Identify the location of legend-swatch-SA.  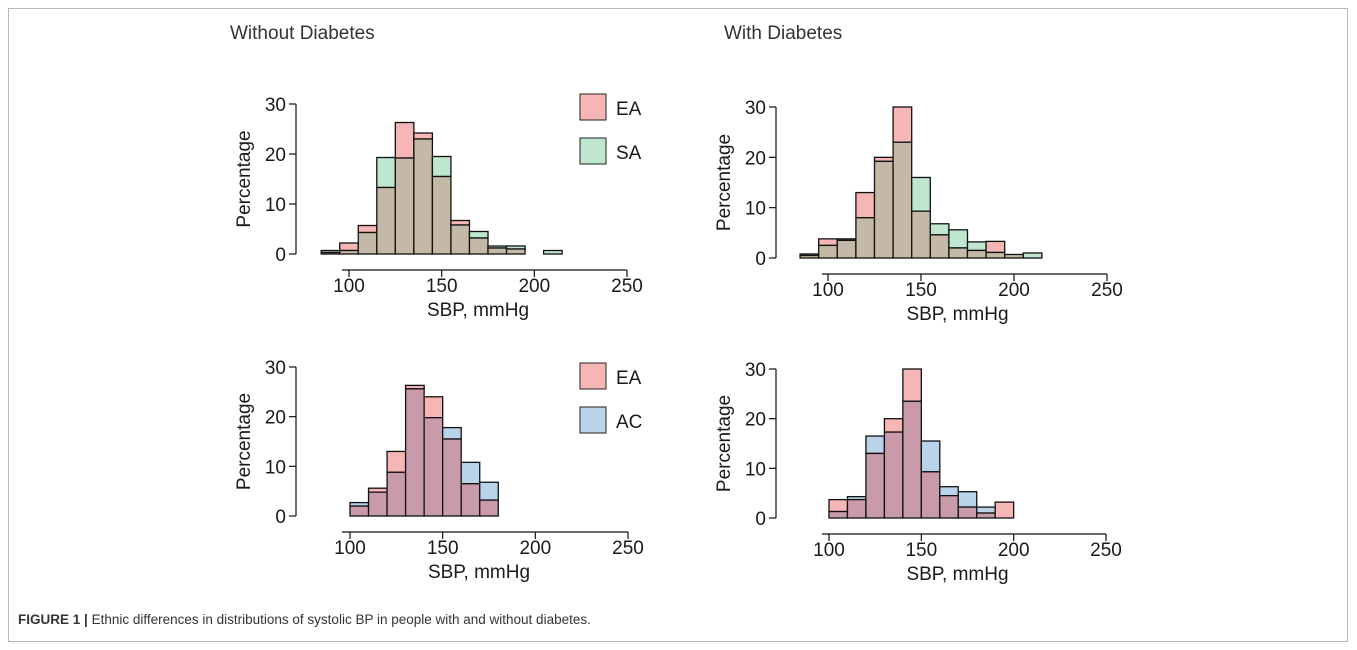
(593, 151).